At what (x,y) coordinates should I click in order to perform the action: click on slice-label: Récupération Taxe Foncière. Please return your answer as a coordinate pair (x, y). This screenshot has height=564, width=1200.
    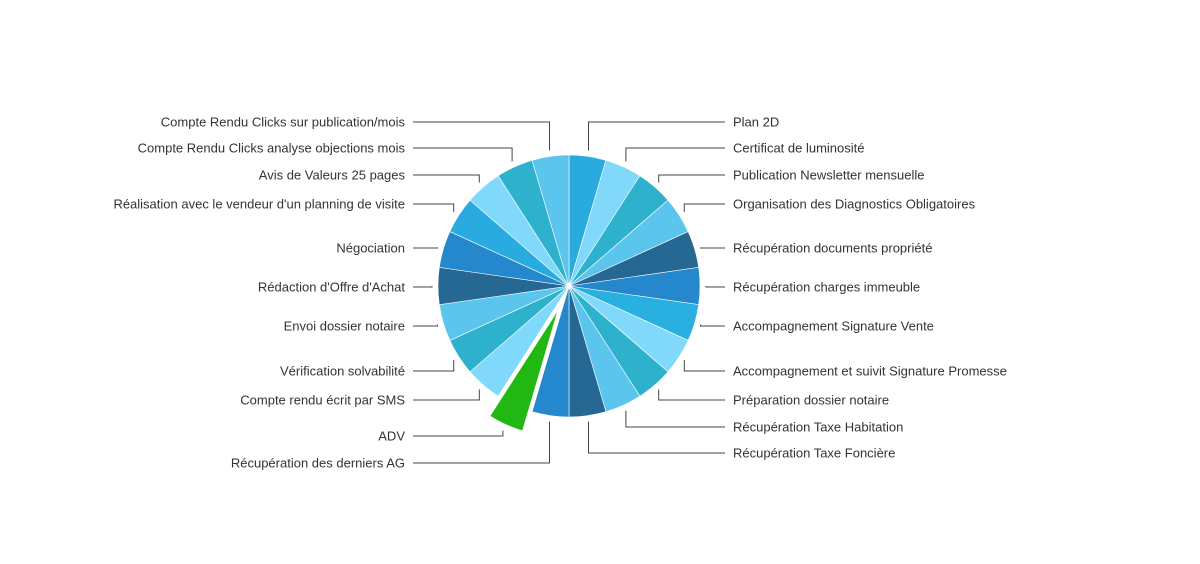
    Looking at the image, I should click on (814, 453).